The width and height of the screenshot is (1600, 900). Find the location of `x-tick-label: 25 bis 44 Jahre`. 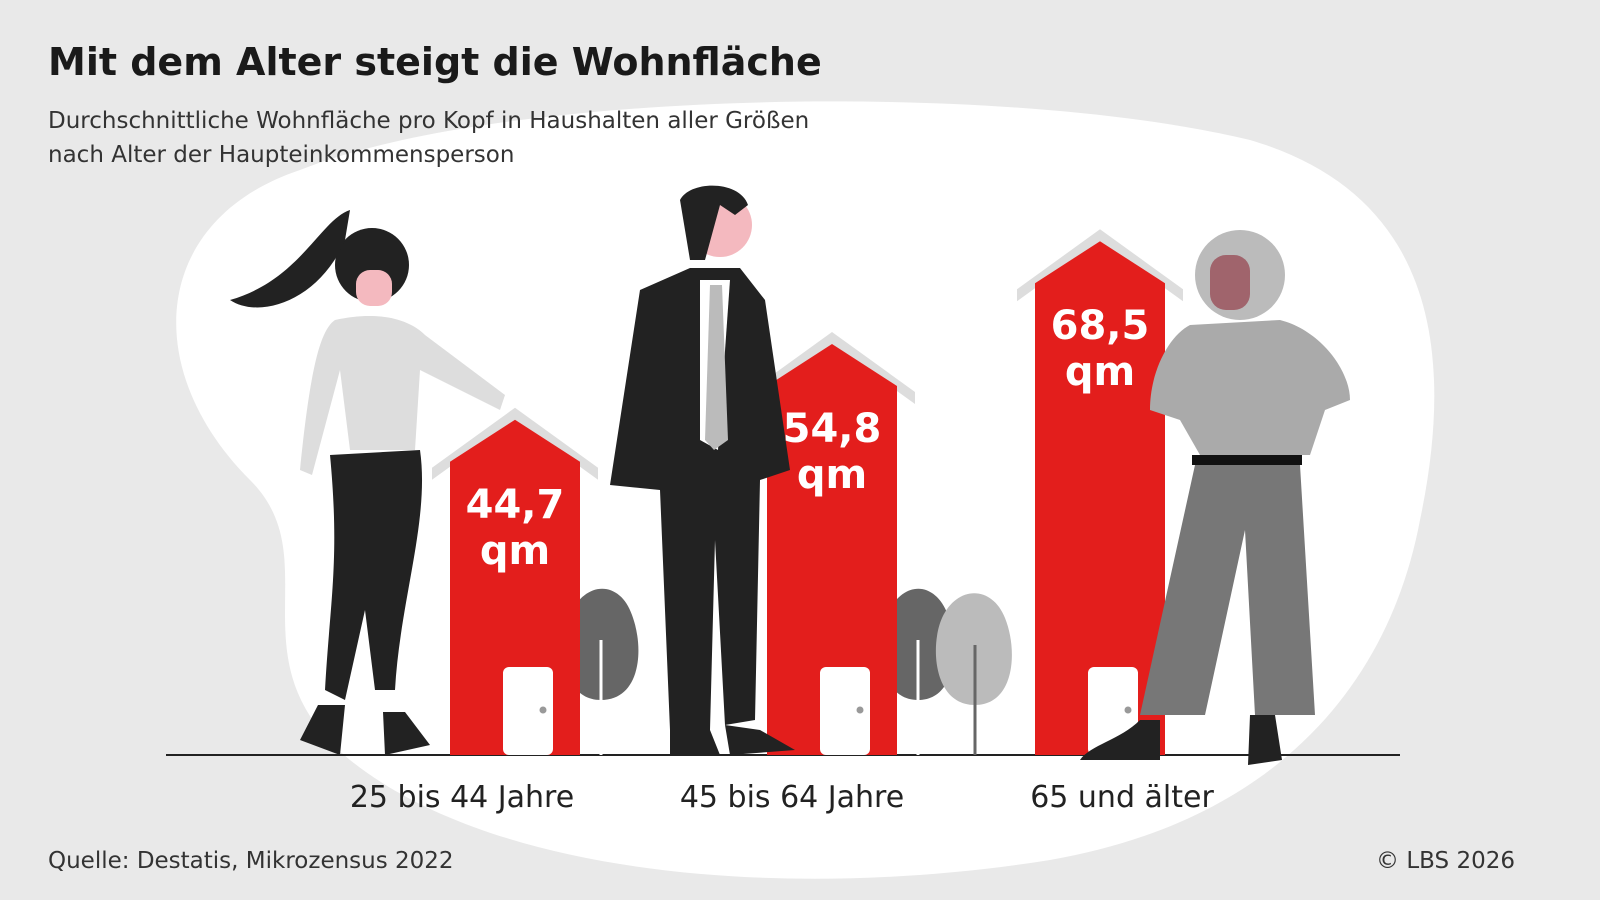

x-tick-label: 25 bis 44 Jahre is located at coordinates (462, 797).